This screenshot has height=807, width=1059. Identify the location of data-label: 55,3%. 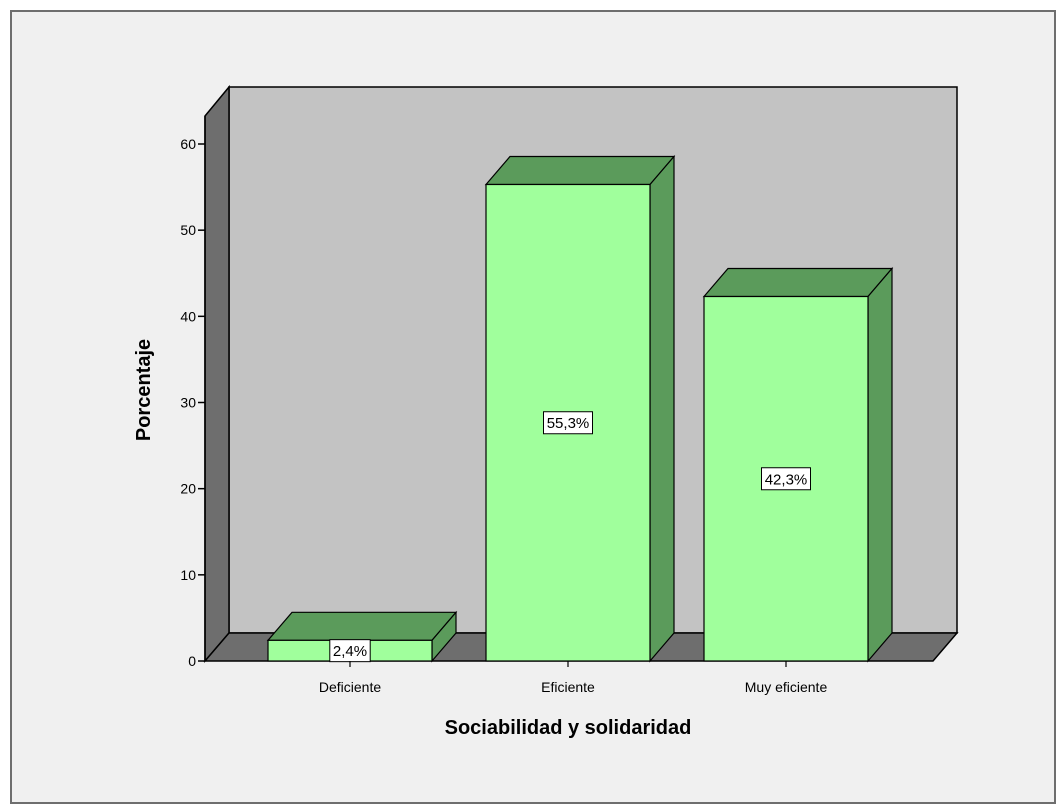
(568, 423).